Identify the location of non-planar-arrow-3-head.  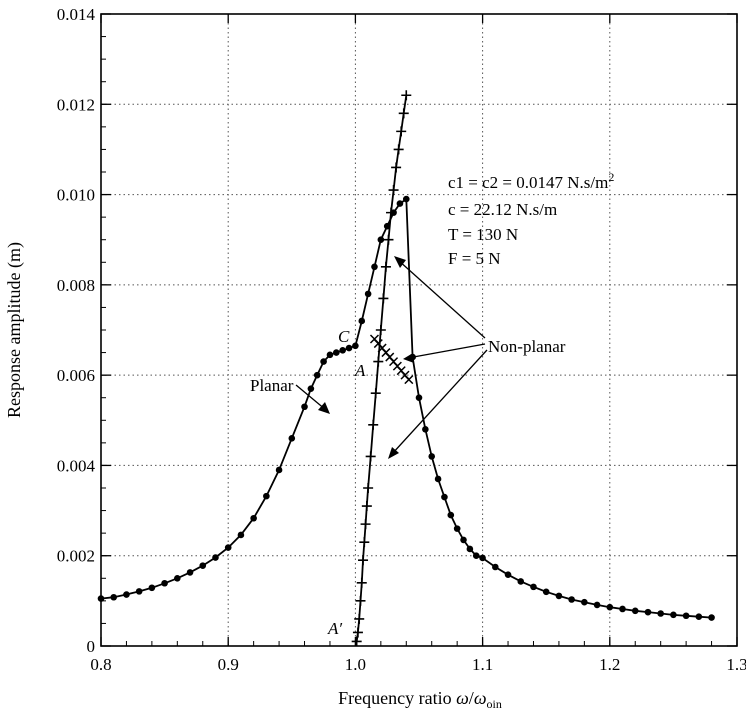
(393, 453).